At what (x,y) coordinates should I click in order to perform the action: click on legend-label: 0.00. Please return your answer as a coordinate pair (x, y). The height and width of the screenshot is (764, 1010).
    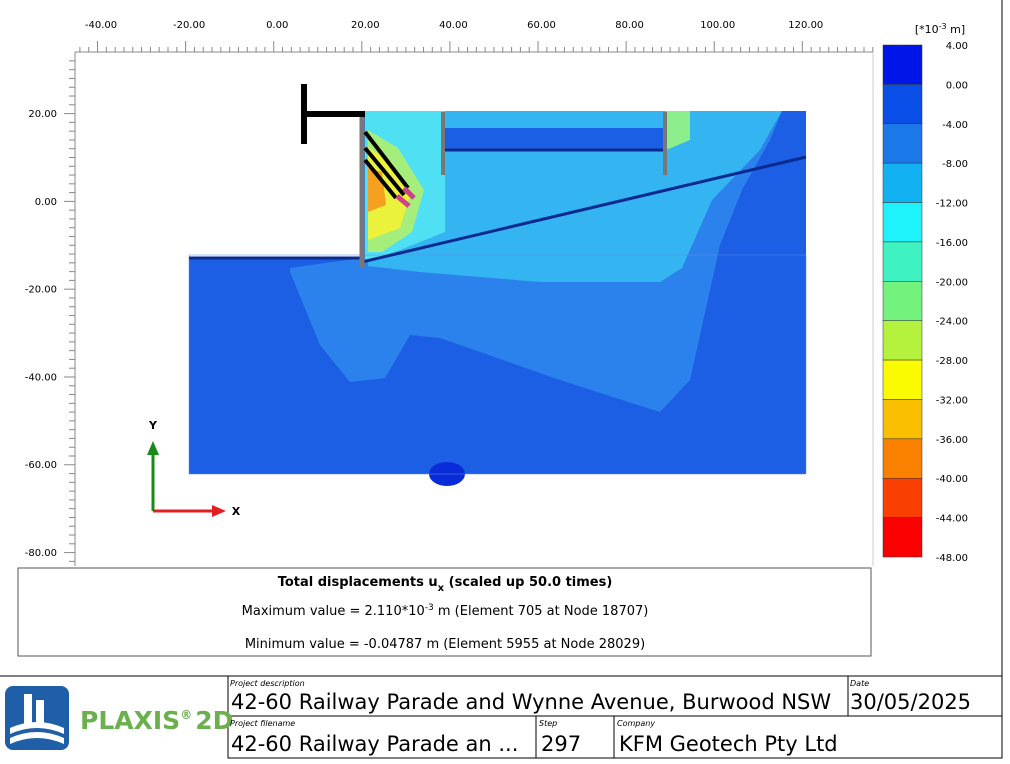
    Looking at the image, I should click on (957, 85).